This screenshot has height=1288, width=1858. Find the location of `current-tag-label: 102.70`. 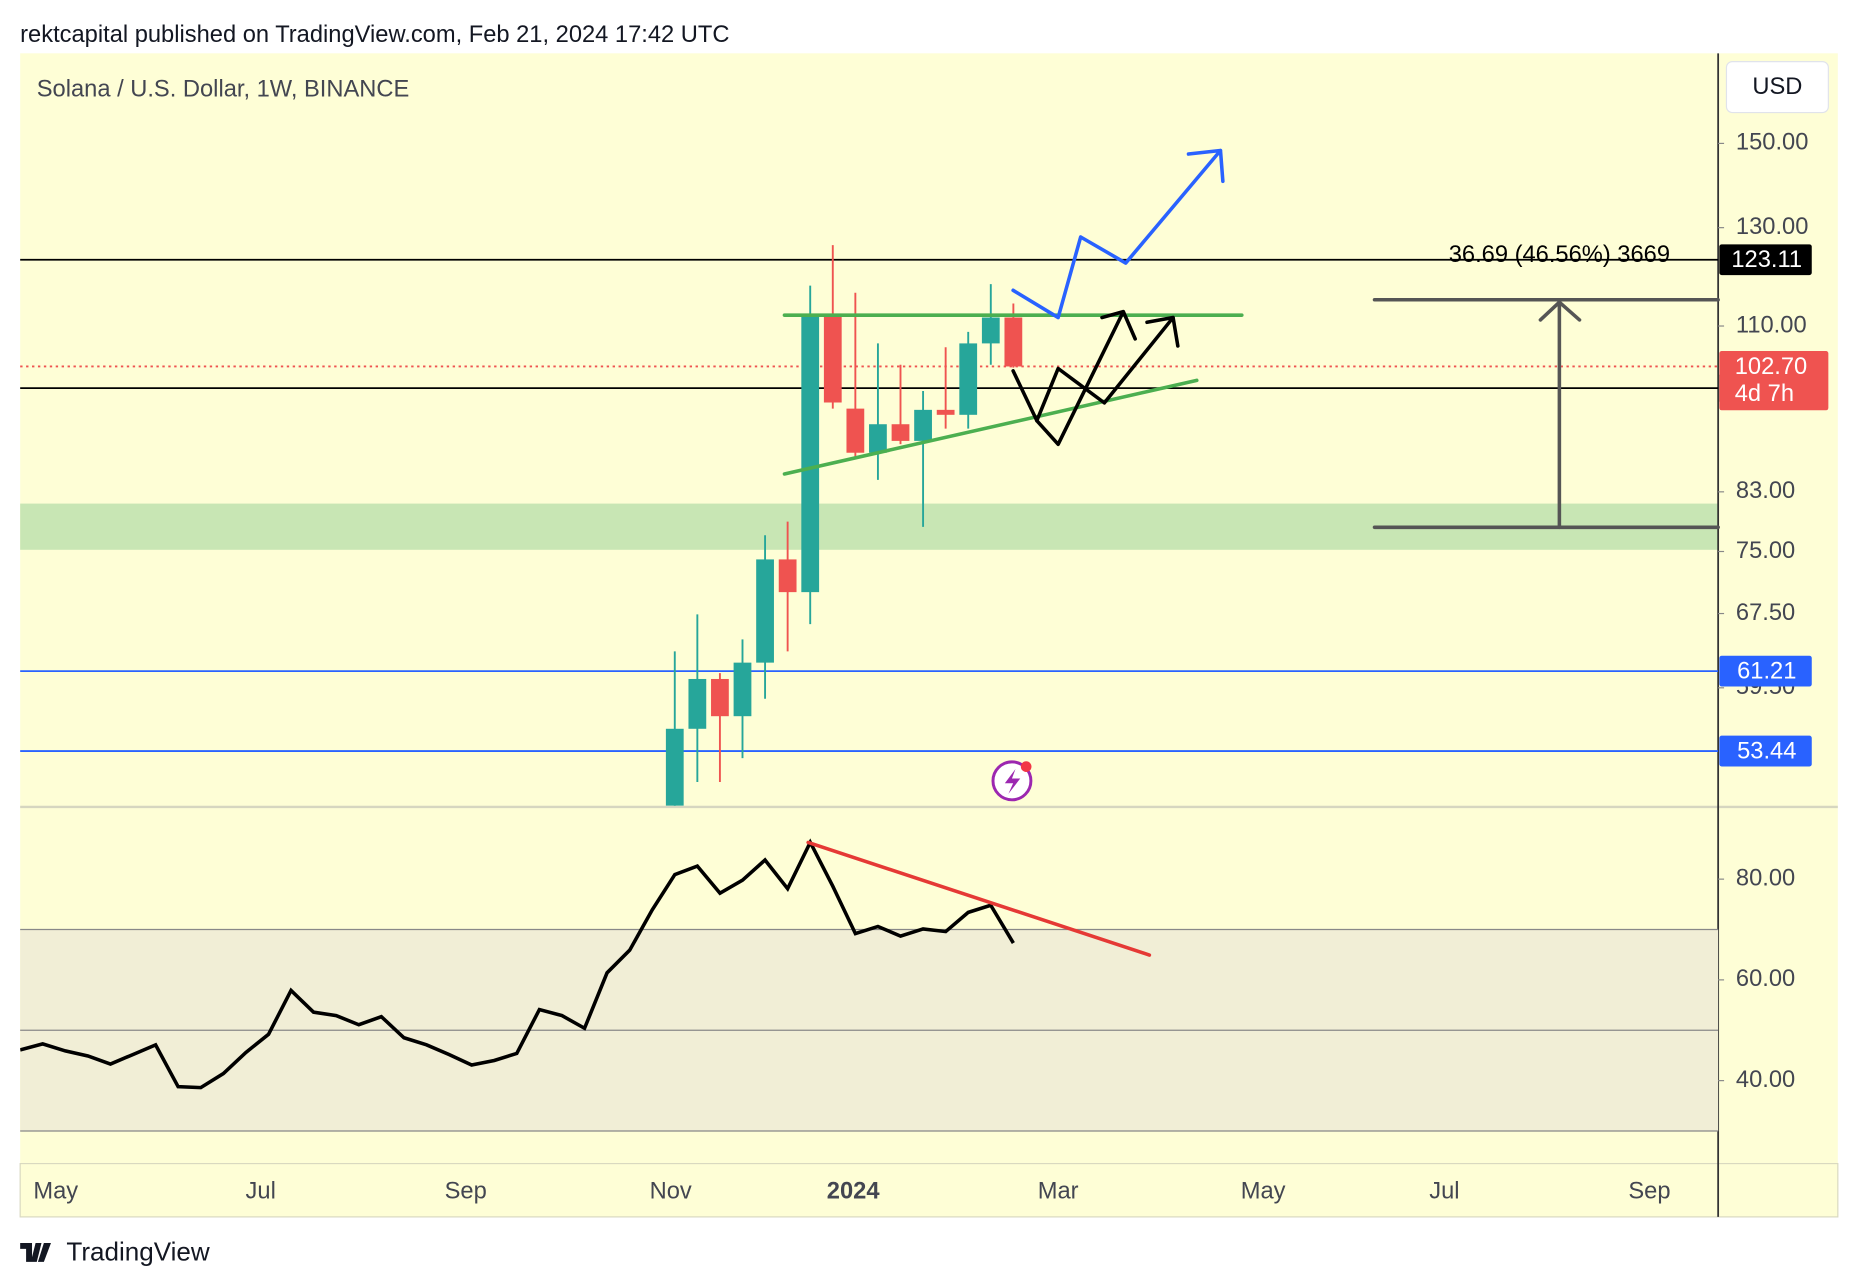

current-tag-label: 102.70 is located at coordinates (1771, 367).